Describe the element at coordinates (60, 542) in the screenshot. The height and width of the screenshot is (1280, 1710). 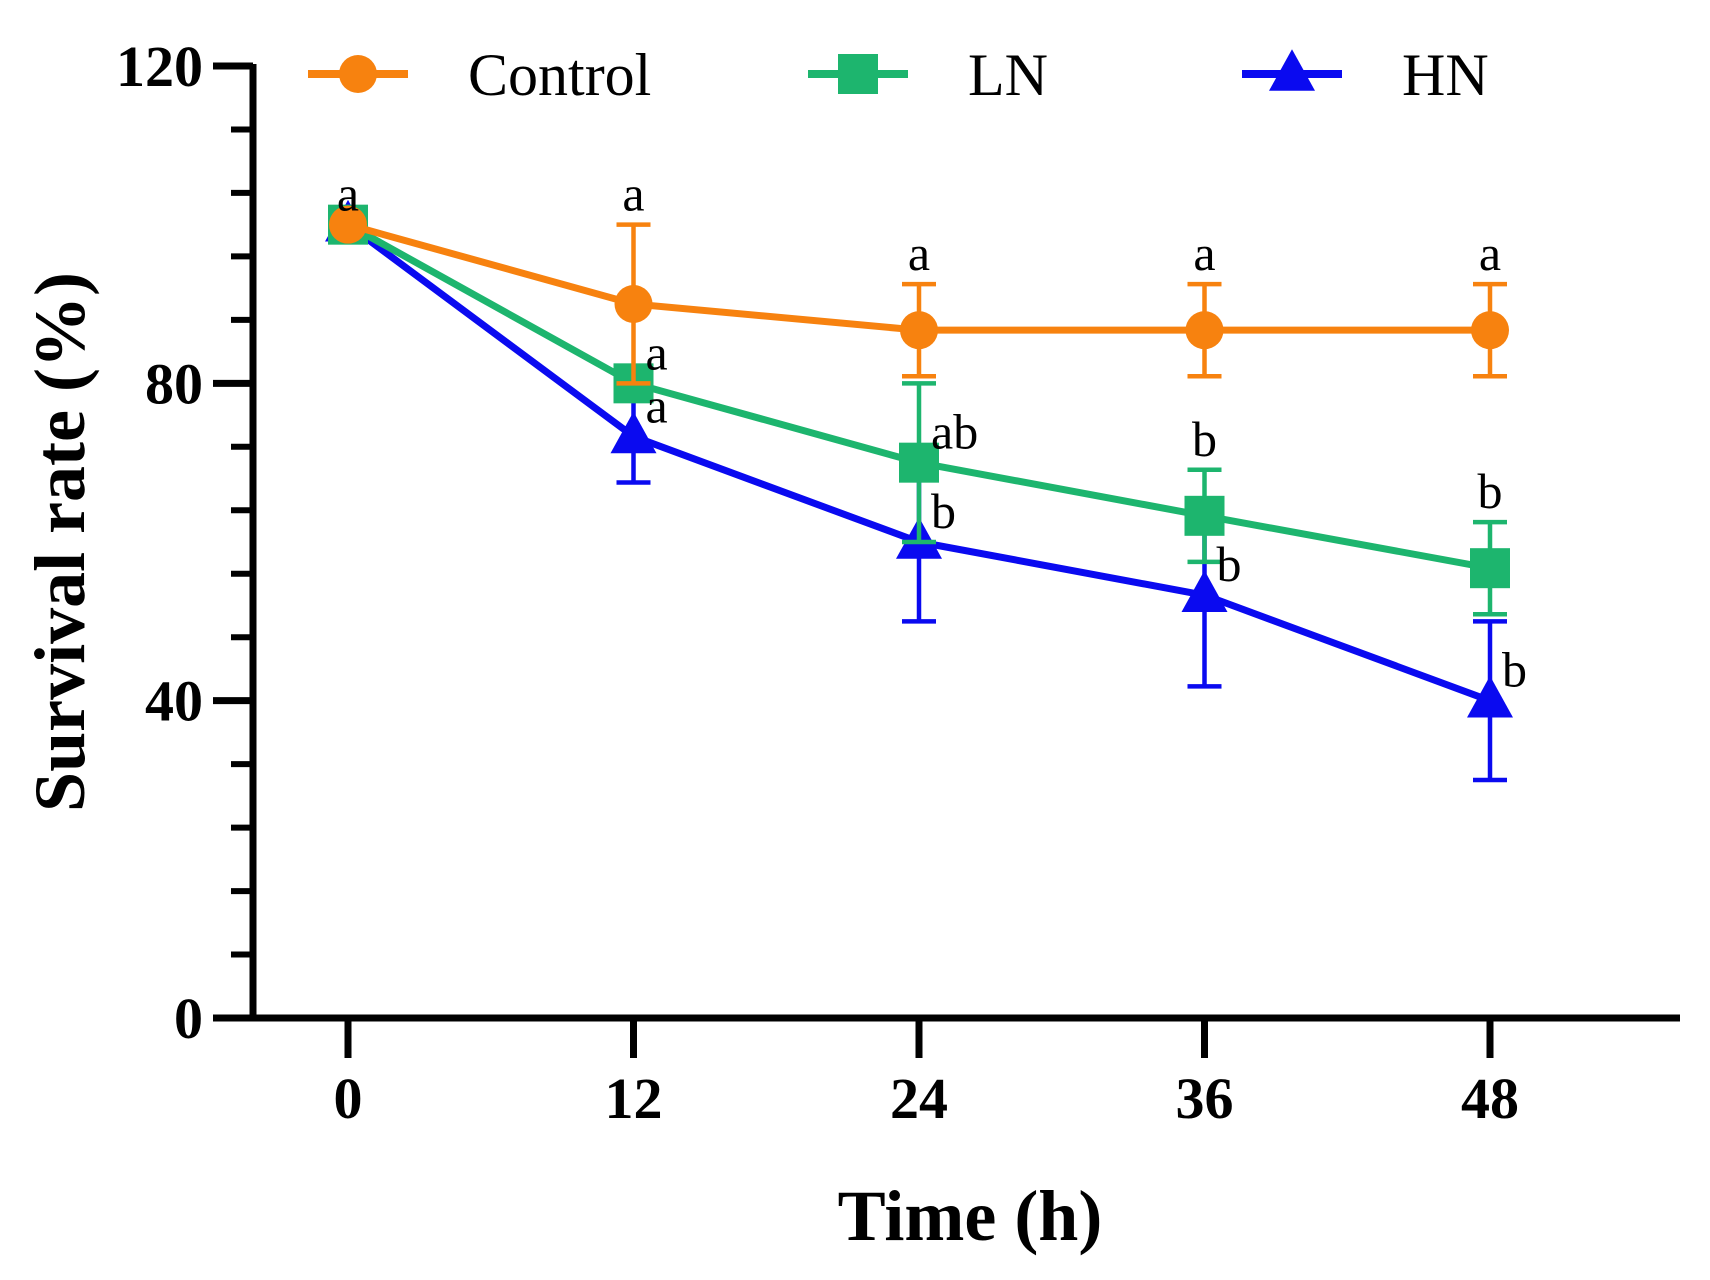
I see `y-axis-title: Survival rate (%)` at that location.